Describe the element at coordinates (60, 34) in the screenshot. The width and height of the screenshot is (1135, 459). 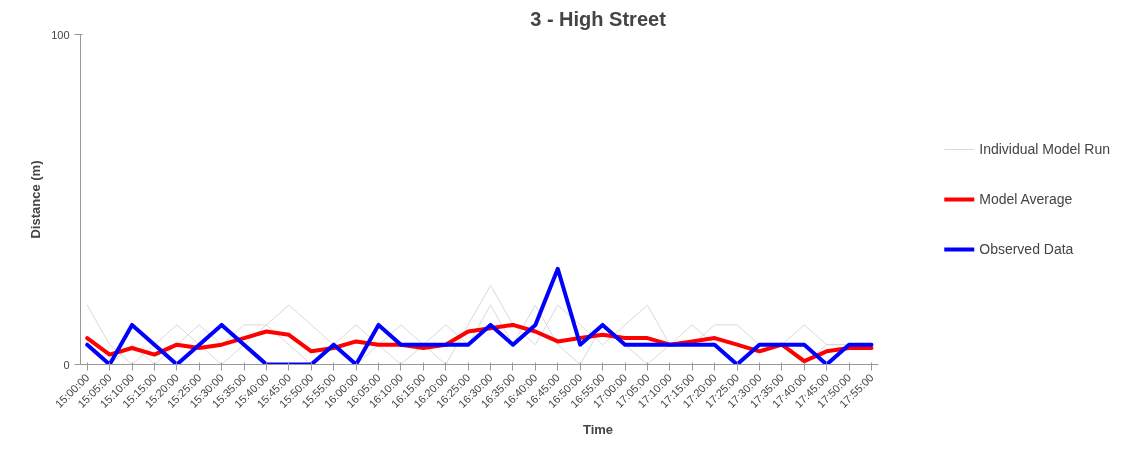
I see `y-tick-label: 100` at that location.